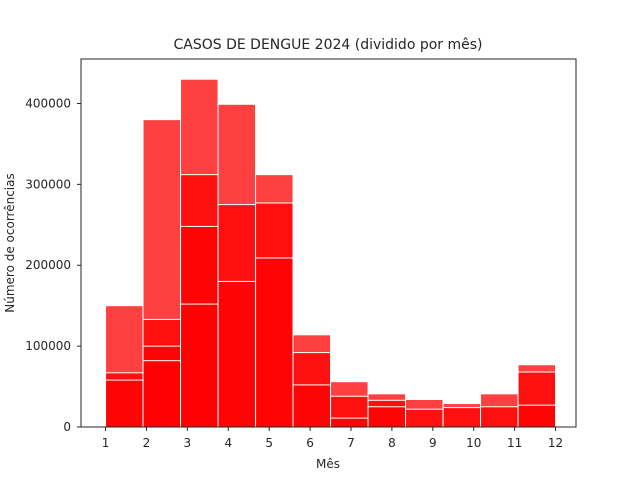 The image size is (640, 480). Describe the element at coordinates (147, 443) in the screenshot. I see `x-tick-label: 2` at that location.